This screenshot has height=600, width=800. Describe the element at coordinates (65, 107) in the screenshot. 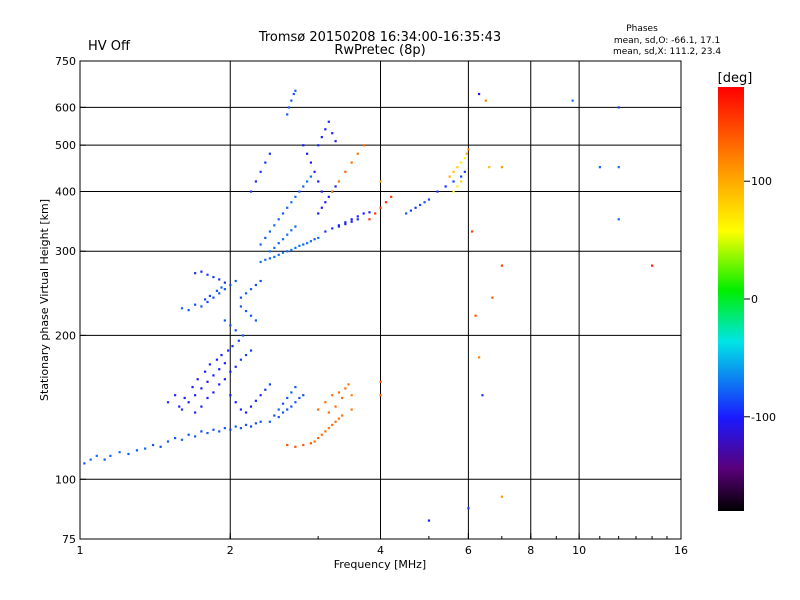

I see `y-tick-label: 600` at that location.